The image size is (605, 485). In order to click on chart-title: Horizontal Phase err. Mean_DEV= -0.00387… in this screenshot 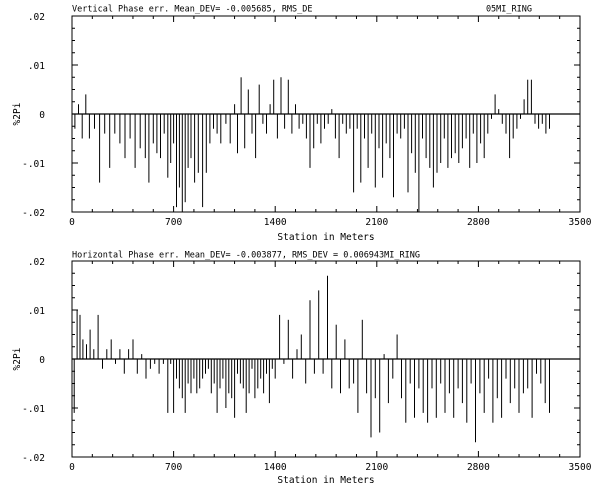, I will do `click(246, 256)`.